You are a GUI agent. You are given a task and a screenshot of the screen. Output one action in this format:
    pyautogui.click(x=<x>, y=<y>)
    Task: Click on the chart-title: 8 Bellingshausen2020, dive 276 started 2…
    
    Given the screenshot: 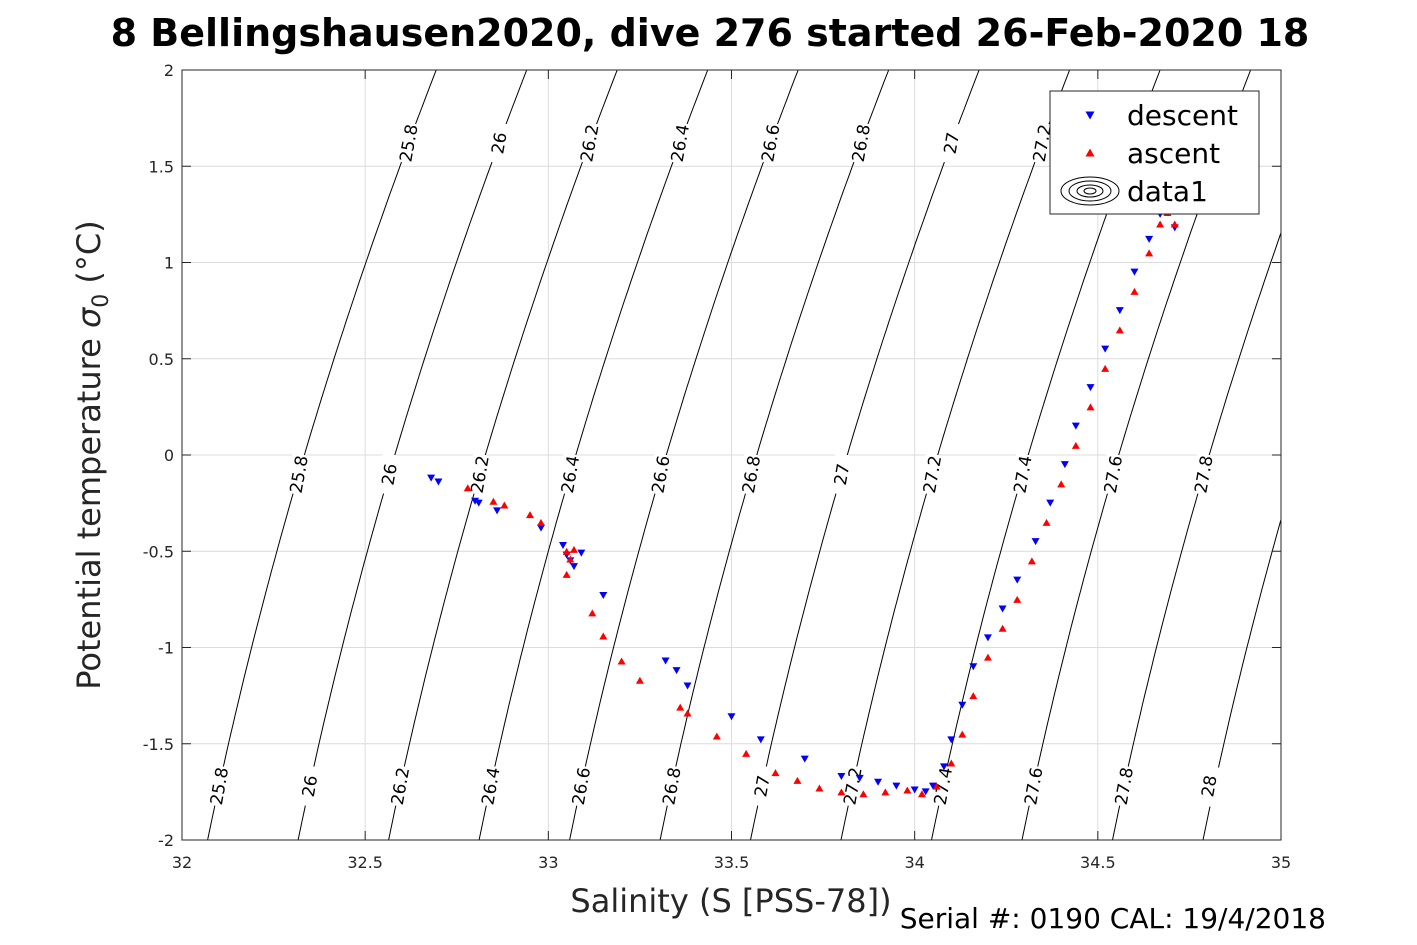 What is the action you would take?
    pyautogui.click(x=710, y=33)
    